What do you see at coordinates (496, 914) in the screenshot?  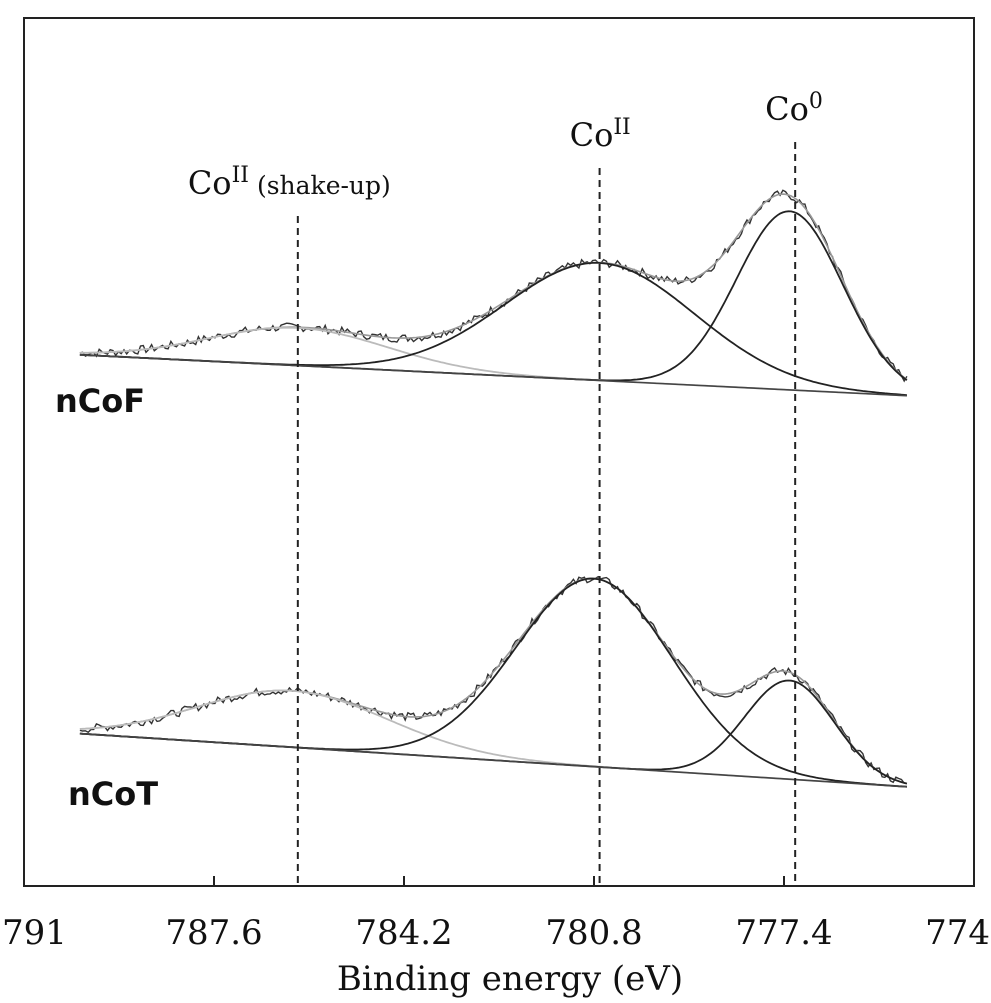 I see `x-axis-ticks: 791 787.6 784.2 780.8 777.4 774` at bounding box center [496, 914].